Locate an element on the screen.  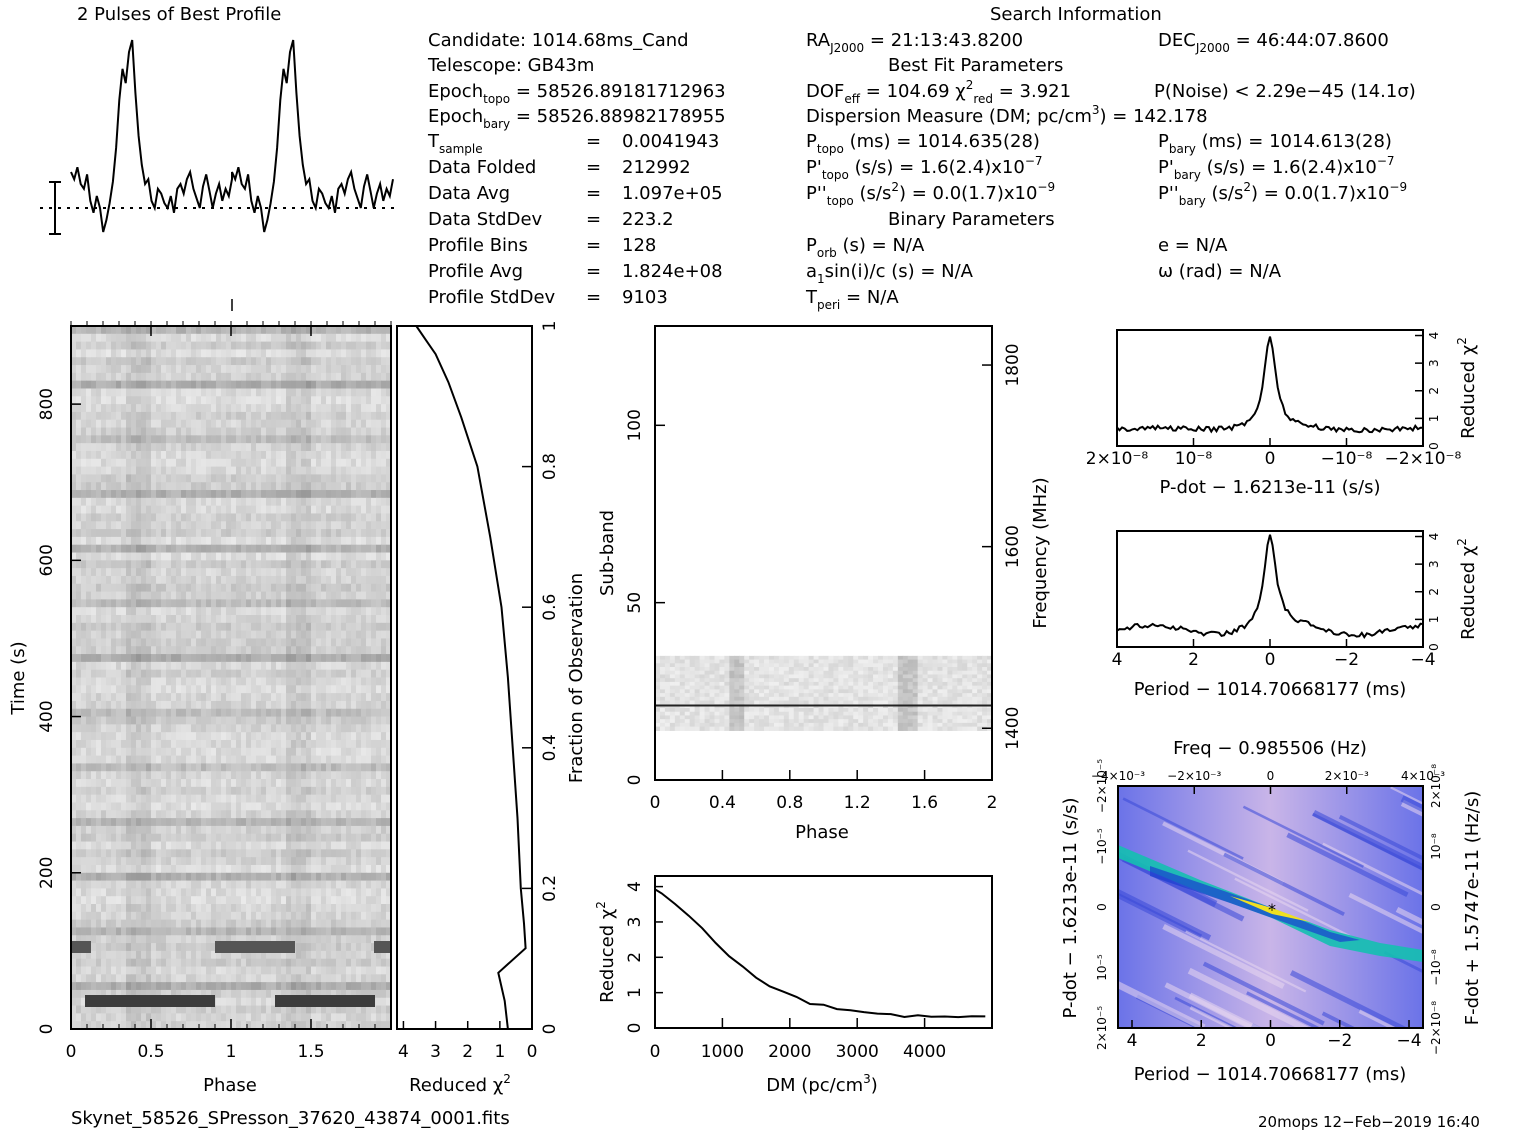
cf-xtick: 4 is located at coordinates (403, 1052).